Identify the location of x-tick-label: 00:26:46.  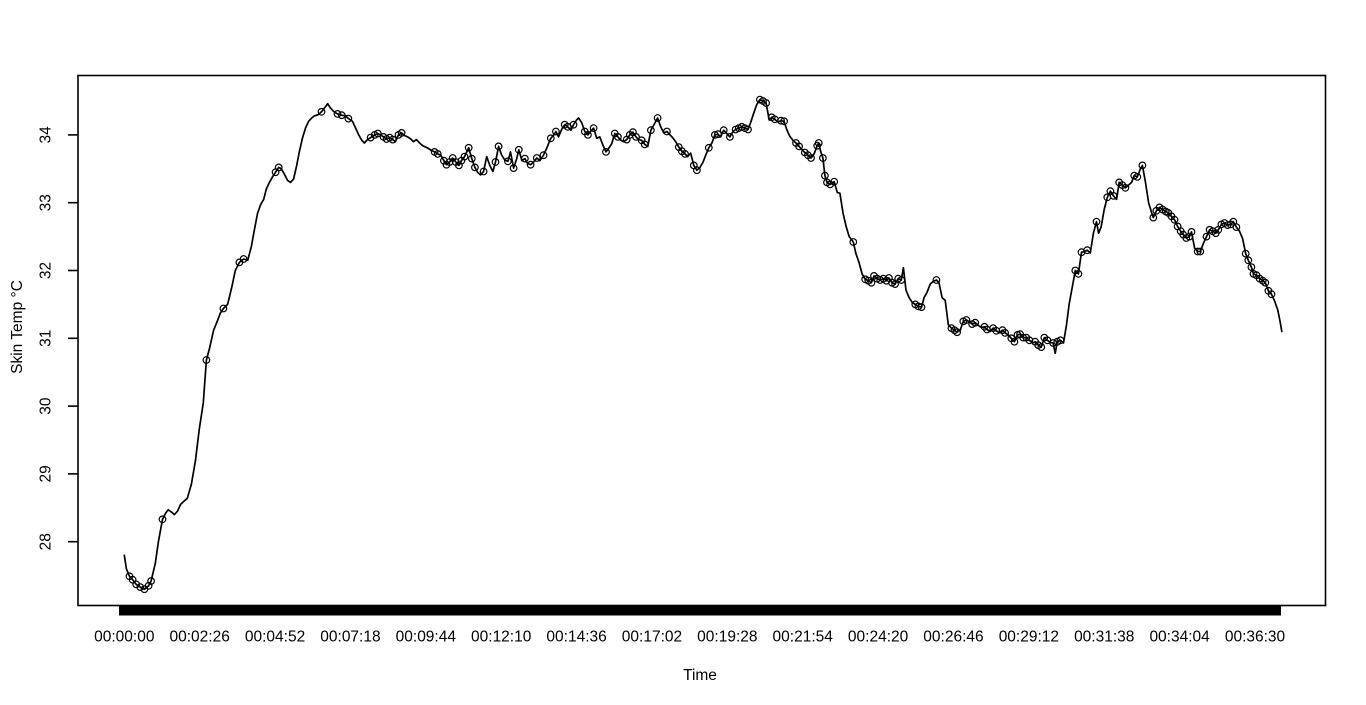
(953, 637).